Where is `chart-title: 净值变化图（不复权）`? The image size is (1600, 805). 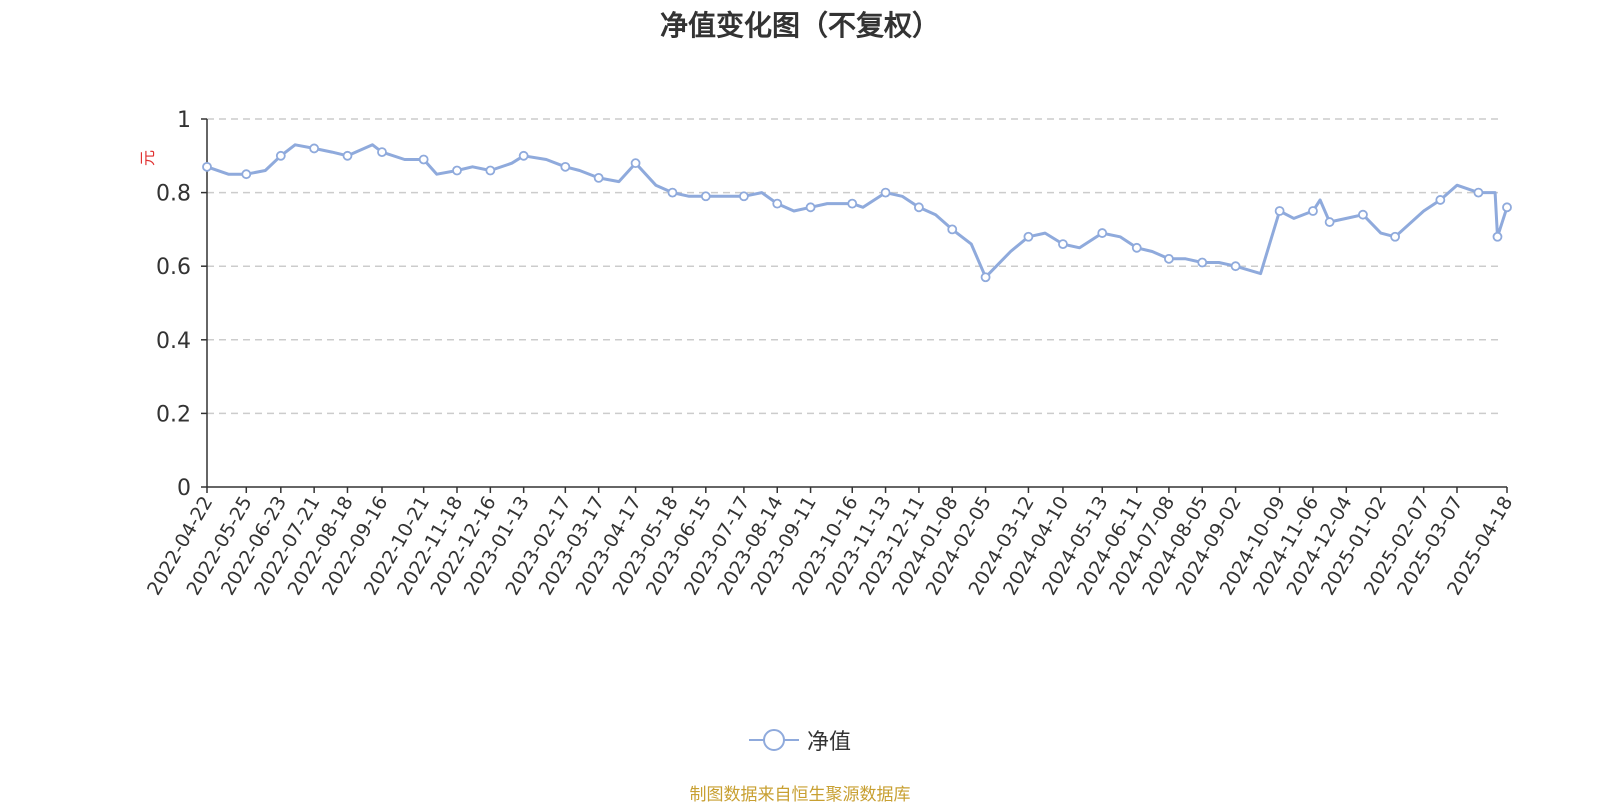
chart-title: 净值变化图（不复权） is located at coordinates (799, 25).